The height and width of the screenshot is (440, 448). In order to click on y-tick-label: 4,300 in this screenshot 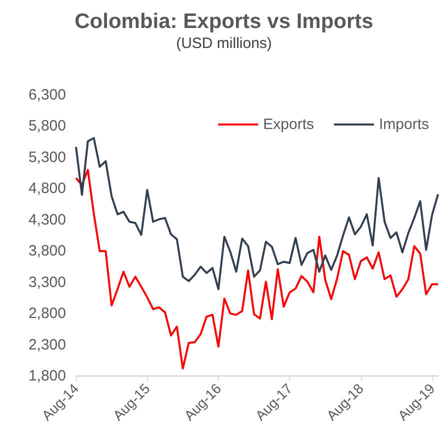, I will do `click(47, 219)`.